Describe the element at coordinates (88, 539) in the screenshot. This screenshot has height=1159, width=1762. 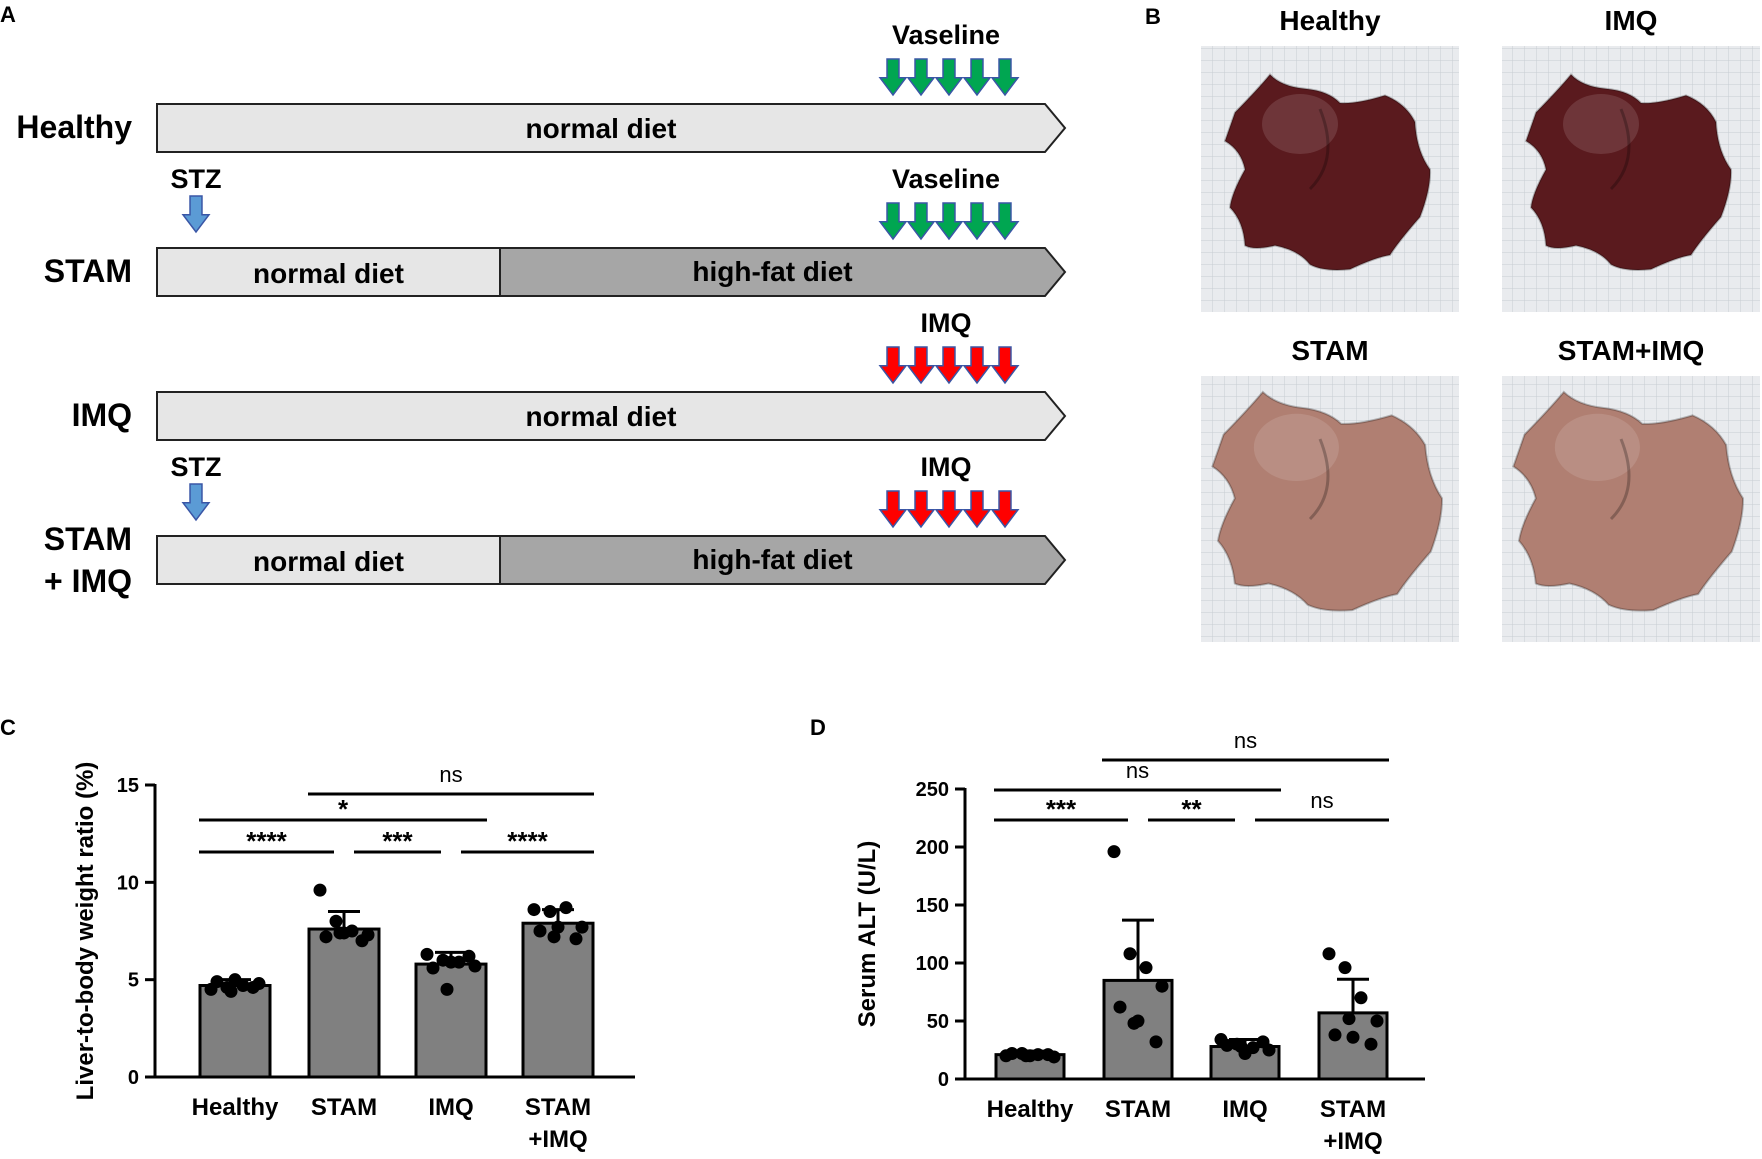
I see `row-label: STAM` at that location.